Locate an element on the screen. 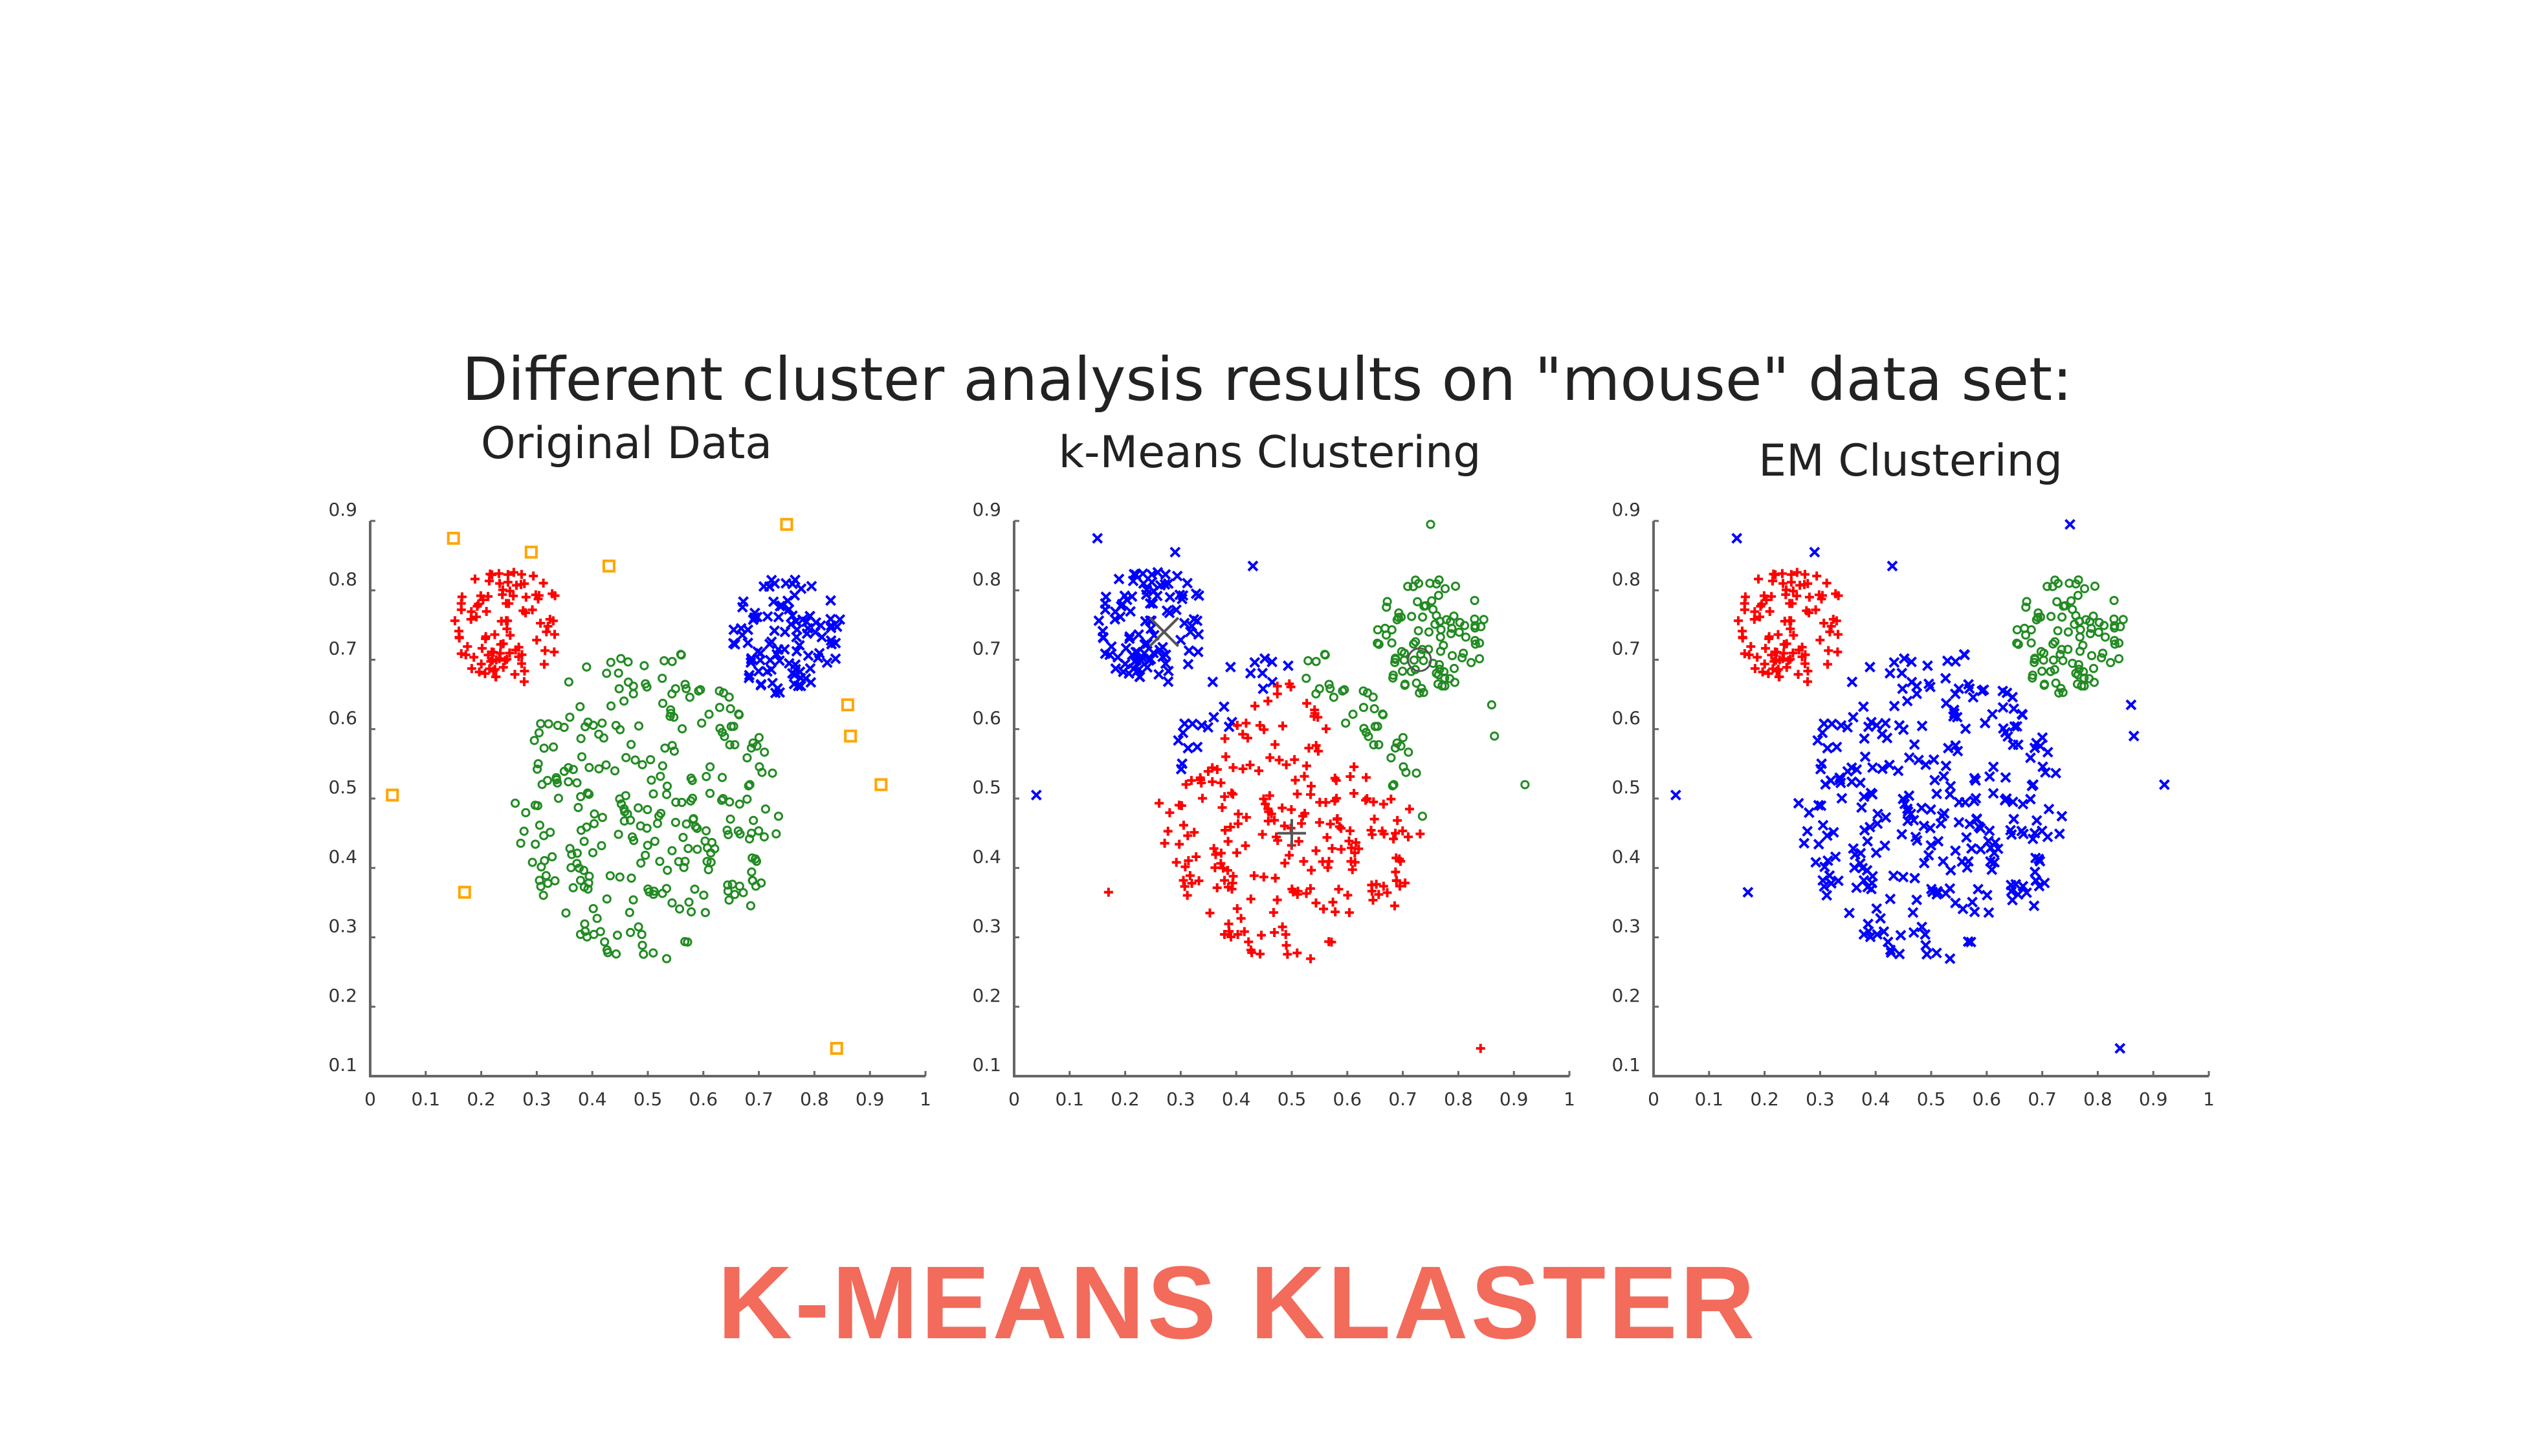 Image resolution: width=2524 pixels, height=1456 pixels. x-tick-label: 0.3 is located at coordinates (1820, 1099).